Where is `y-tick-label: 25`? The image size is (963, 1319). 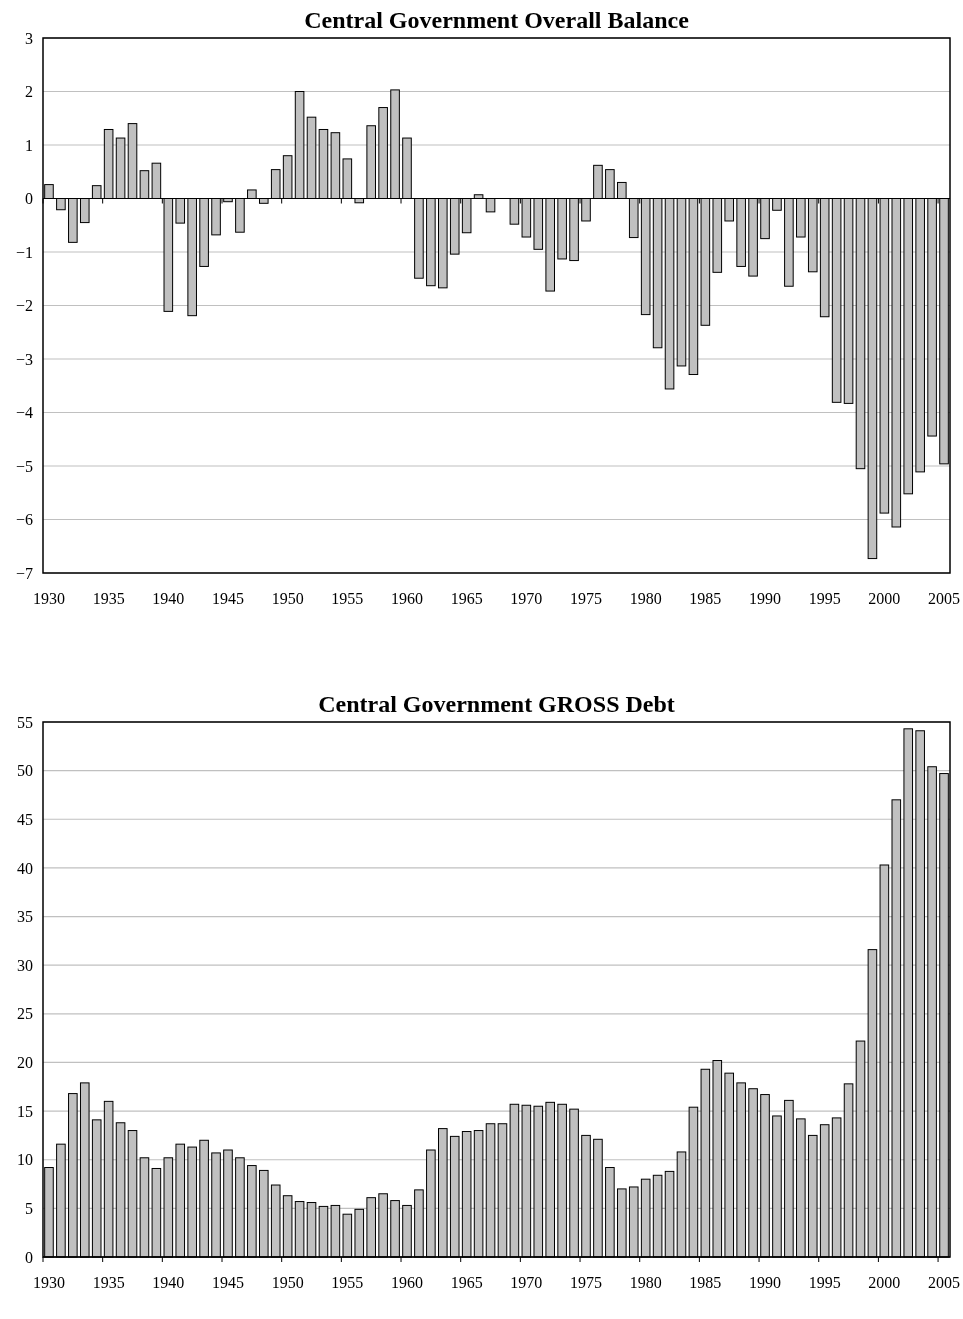
y-tick-label: 25 is located at coordinates (25, 1014).